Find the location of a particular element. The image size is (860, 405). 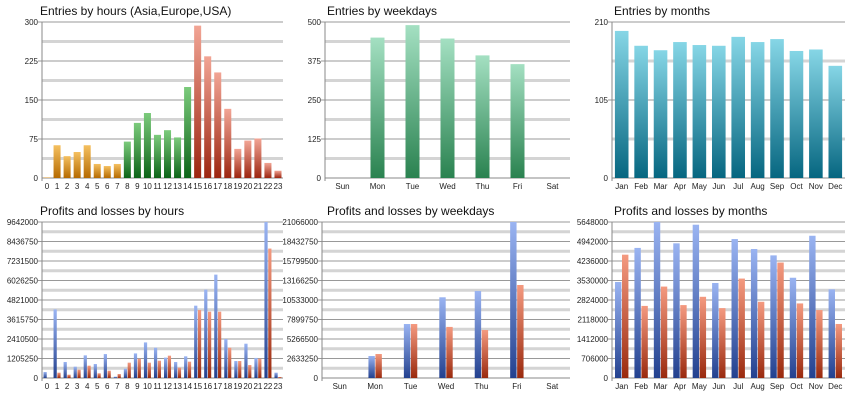

y-tick-label: 125 is located at coordinates (315, 139).